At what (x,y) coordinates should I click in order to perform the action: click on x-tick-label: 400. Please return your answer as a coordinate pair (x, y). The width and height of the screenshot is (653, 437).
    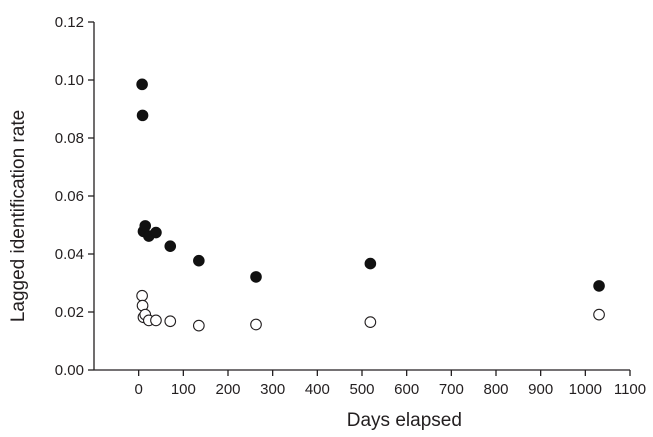
    Looking at the image, I should click on (317, 389).